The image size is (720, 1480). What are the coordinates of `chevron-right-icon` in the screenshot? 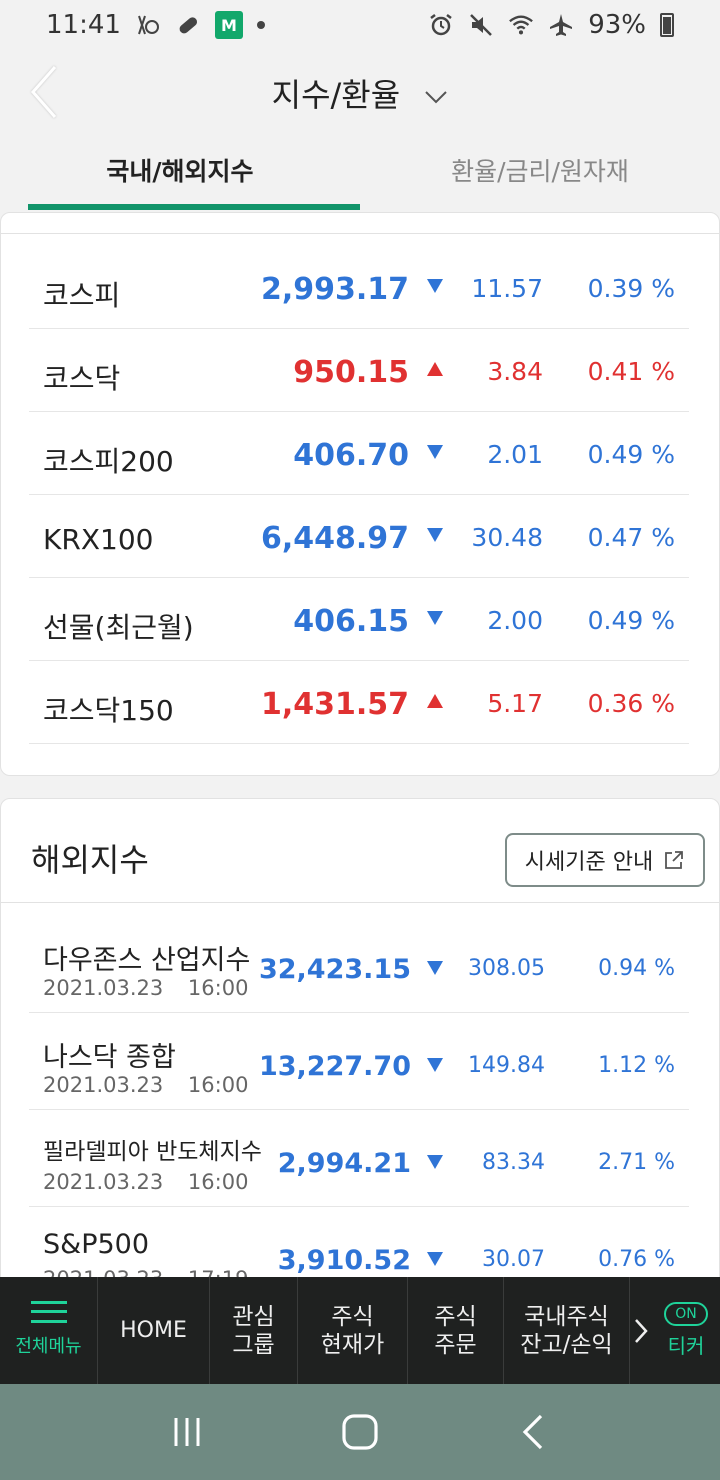 It's located at (641, 1330).